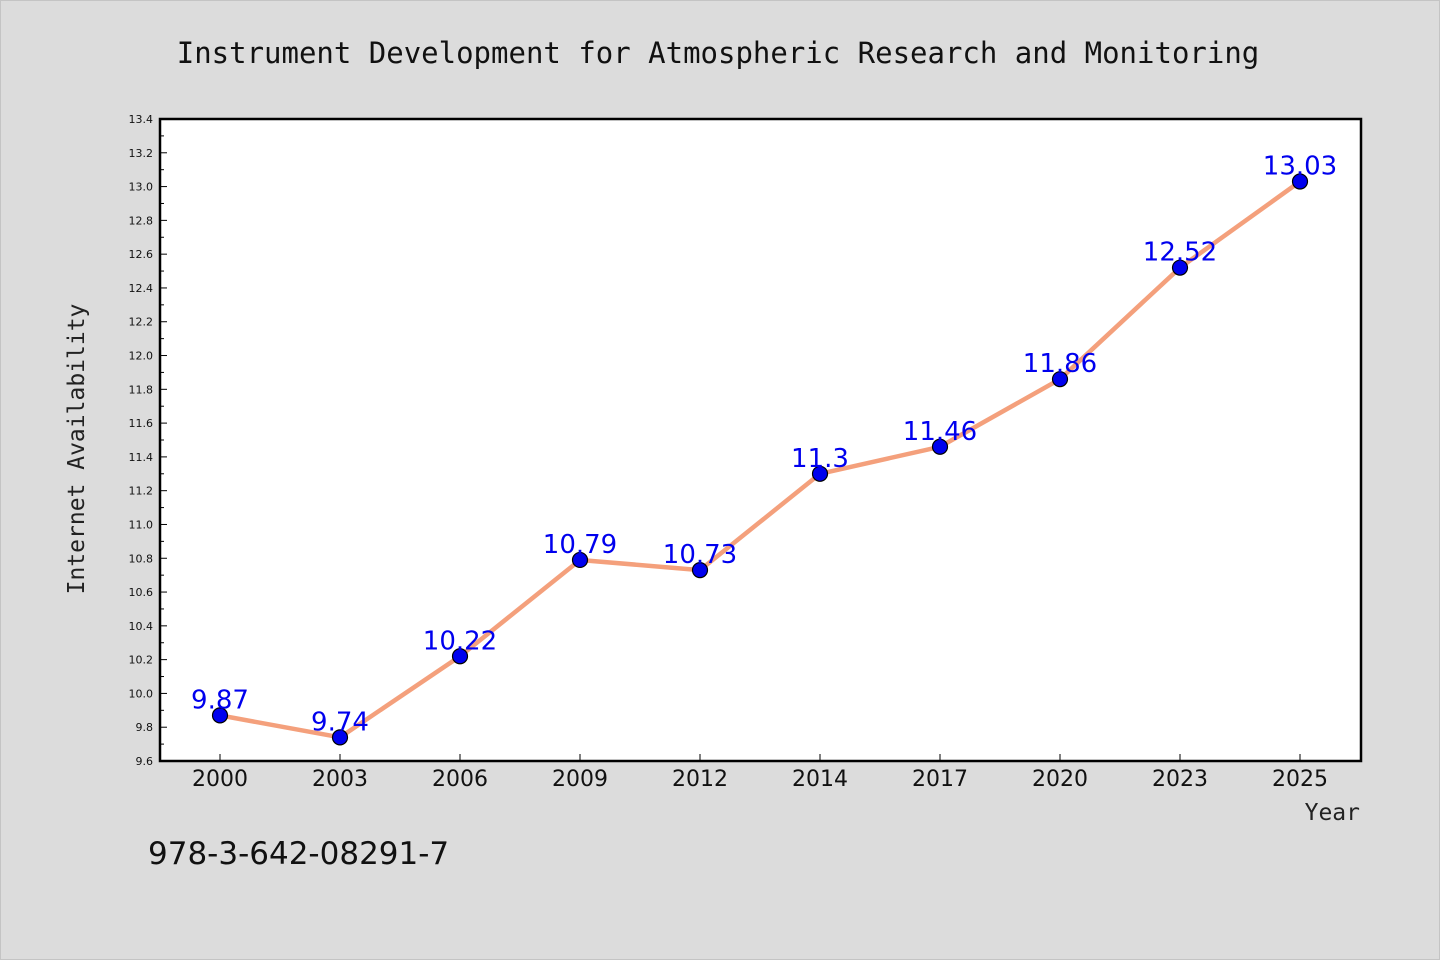 This screenshot has width=1440, height=960. I want to click on data-label: 11.46, so click(940, 432).